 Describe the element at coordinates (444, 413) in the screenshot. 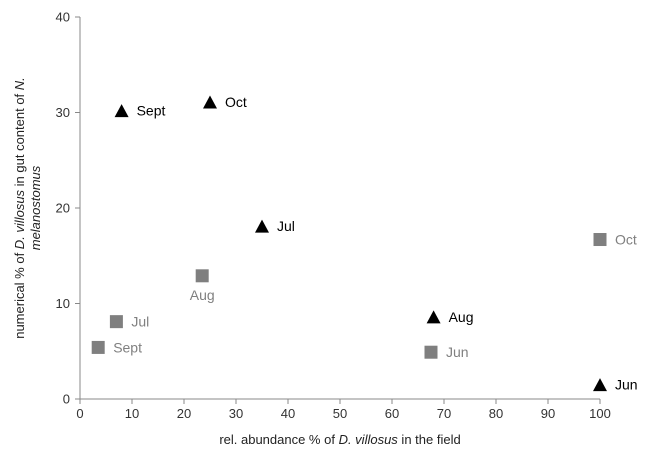

I see `x-tick-label: 70` at that location.